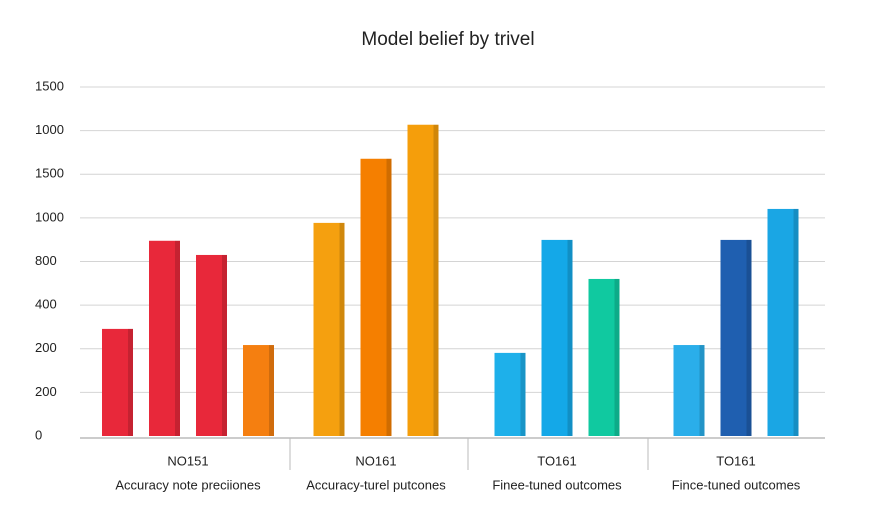 The image size is (896, 512). Describe the element at coordinates (736, 484) in the screenshot. I see `x-tick-description: Fince-tuned outcomes` at that location.